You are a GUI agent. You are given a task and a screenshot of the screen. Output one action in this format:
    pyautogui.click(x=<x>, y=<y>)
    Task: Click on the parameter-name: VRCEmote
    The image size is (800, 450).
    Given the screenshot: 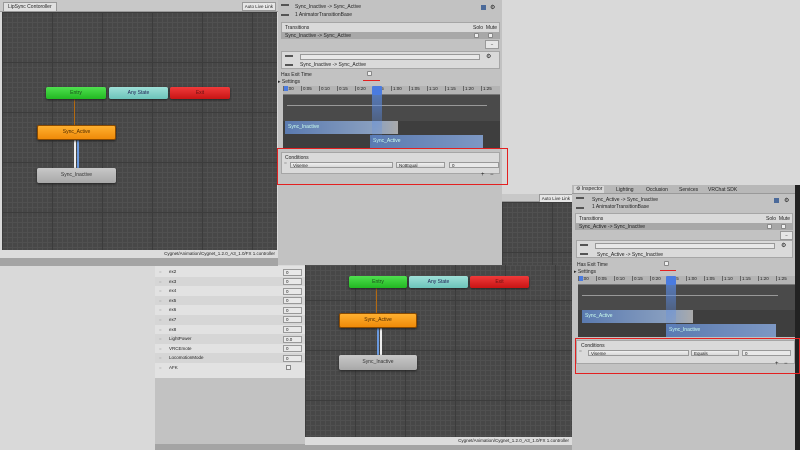 What is the action you would take?
    pyautogui.click(x=180, y=348)
    